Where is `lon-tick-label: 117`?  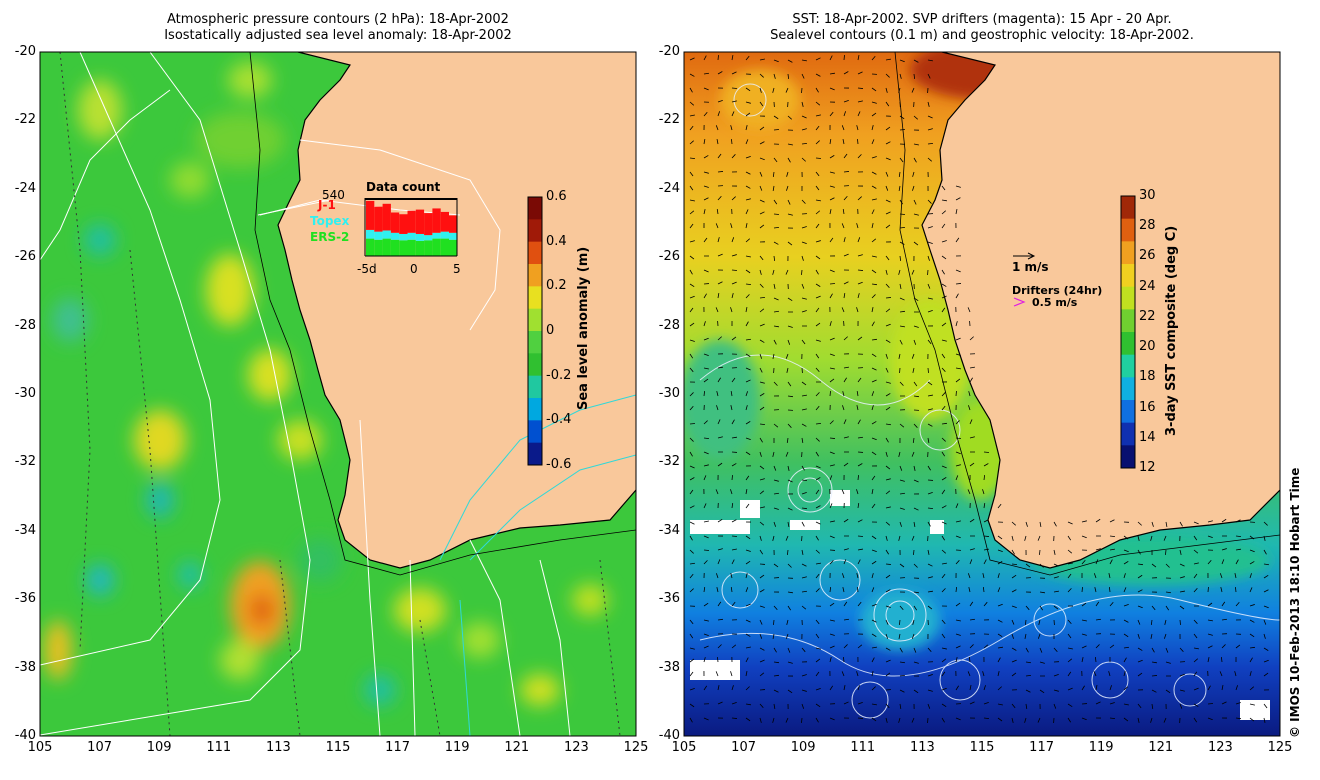 lon-tick-label: 117 is located at coordinates (397, 747).